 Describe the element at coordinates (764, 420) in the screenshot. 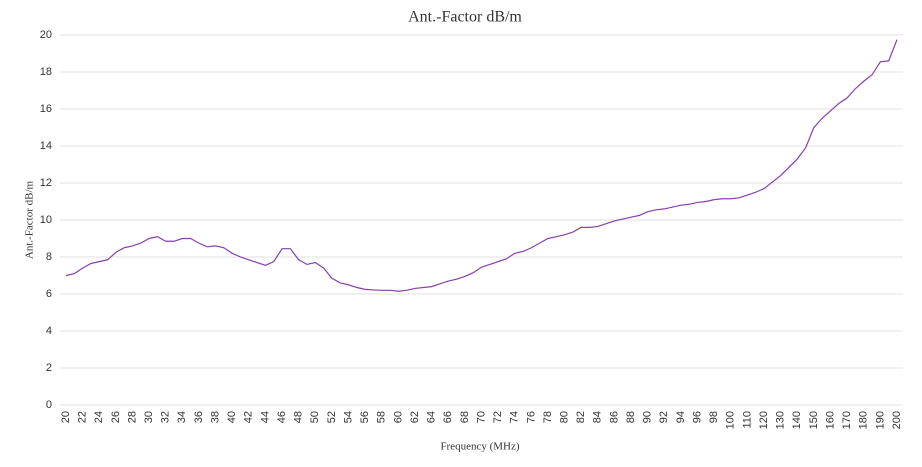

I see `x-tick-label: 120` at that location.